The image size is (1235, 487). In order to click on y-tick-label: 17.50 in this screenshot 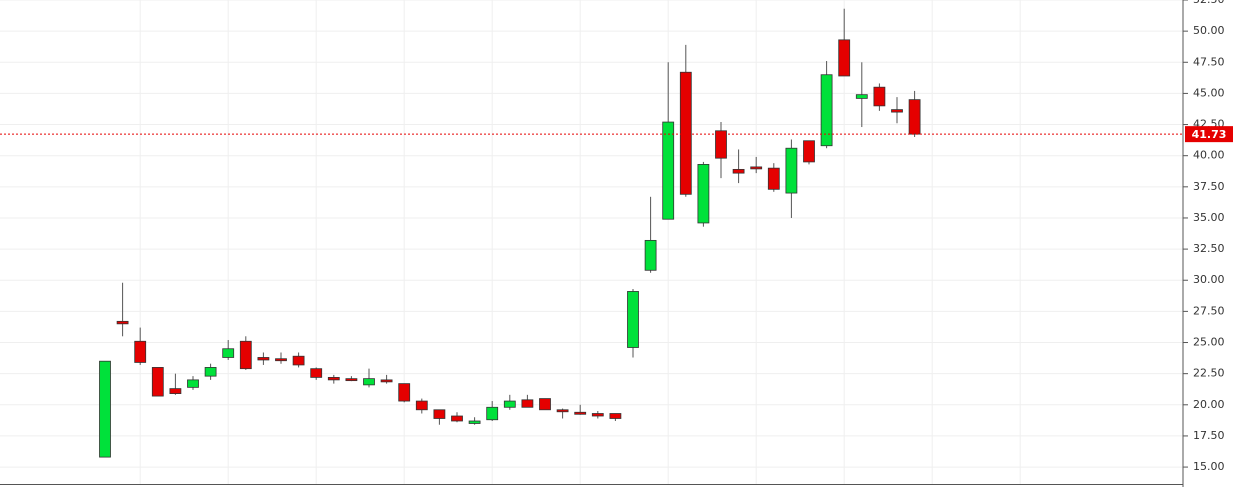, I will do `click(1209, 435)`.